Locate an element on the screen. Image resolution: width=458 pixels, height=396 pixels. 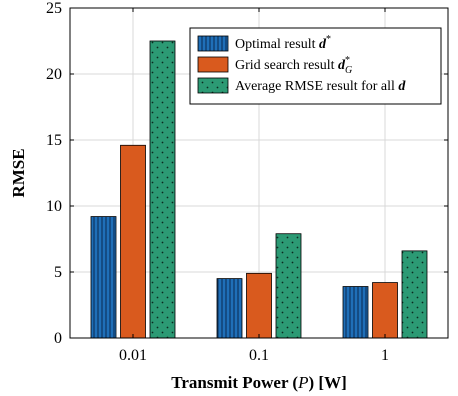
y-axis-label: RMSE is located at coordinates (18, 172).